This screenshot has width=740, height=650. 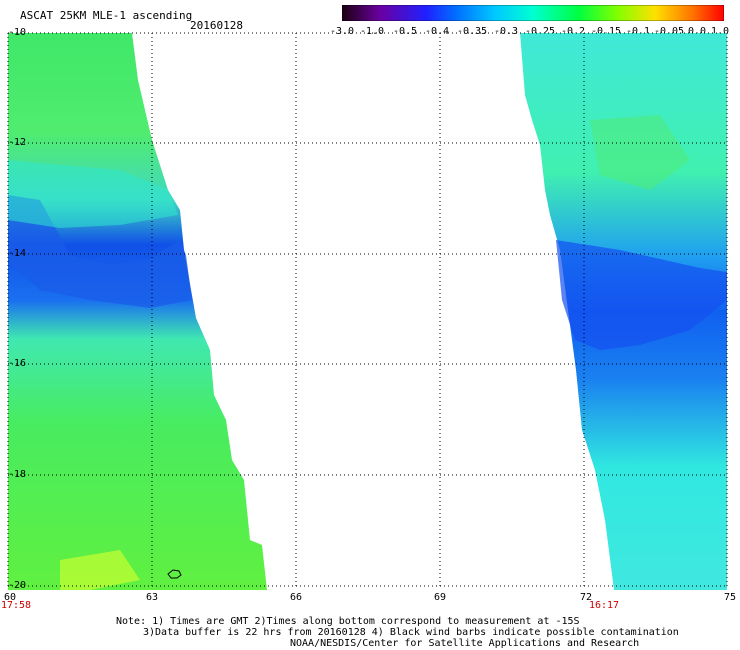 What do you see at coordinates (730, 597) in the screenshot?
I see `lon-label: 75` at bounding box center [730, 597].